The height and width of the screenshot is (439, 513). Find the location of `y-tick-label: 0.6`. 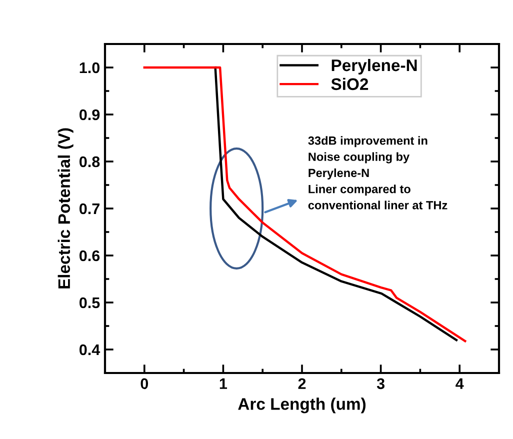

y-tick-label: 0.6 is located at coordinates (90, 256).